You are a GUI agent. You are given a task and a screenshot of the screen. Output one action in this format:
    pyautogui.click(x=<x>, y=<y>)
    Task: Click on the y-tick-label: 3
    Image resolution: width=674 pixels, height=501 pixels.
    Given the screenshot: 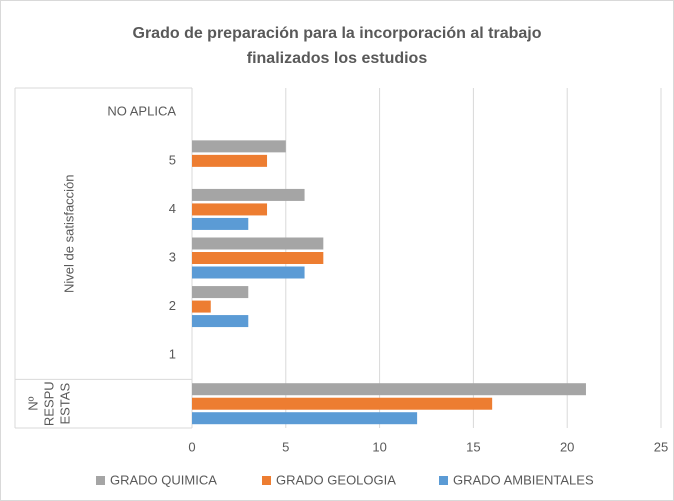 What is the action you would take?
    pyautogui.click(x=172, y=256)
    